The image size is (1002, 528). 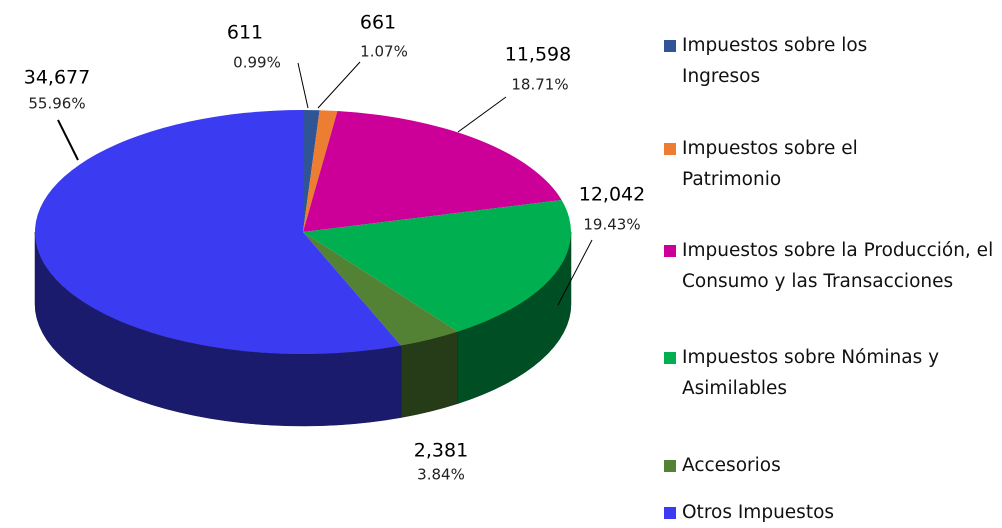 I want to click on percentage-label: 55.96%, so click(x=56, y=104).